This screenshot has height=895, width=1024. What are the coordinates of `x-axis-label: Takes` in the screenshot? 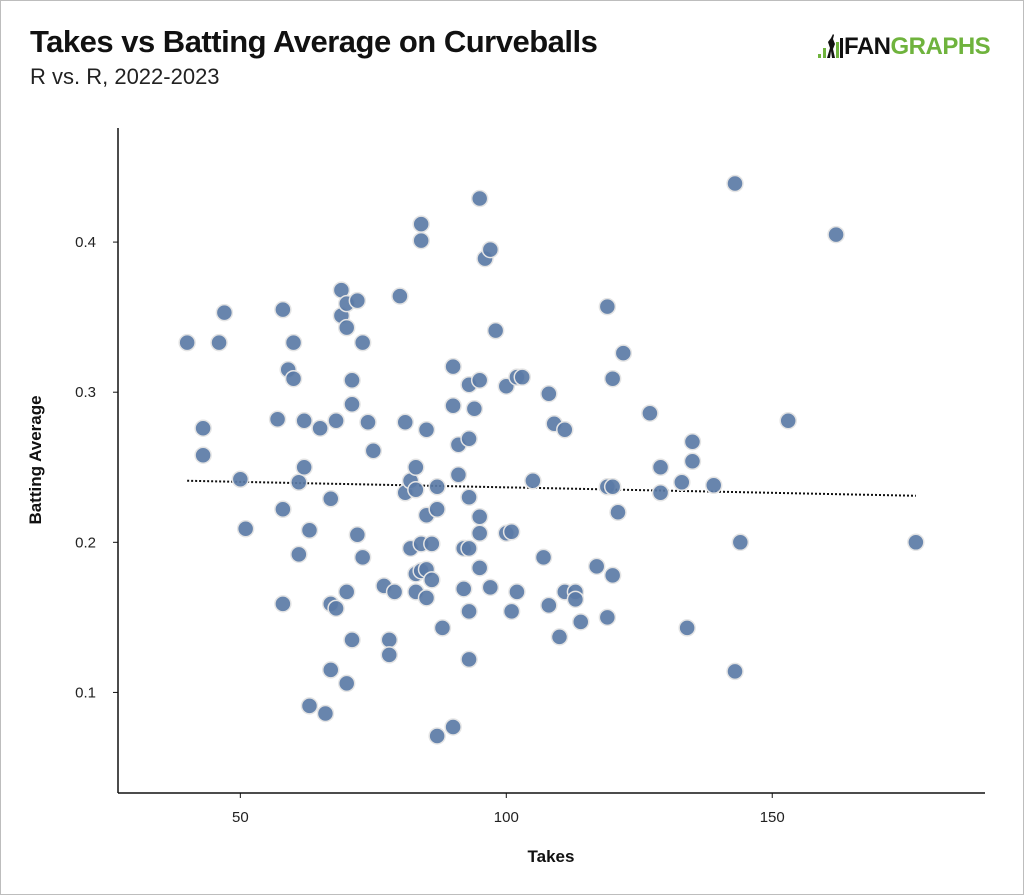 It's located at (551, 856).